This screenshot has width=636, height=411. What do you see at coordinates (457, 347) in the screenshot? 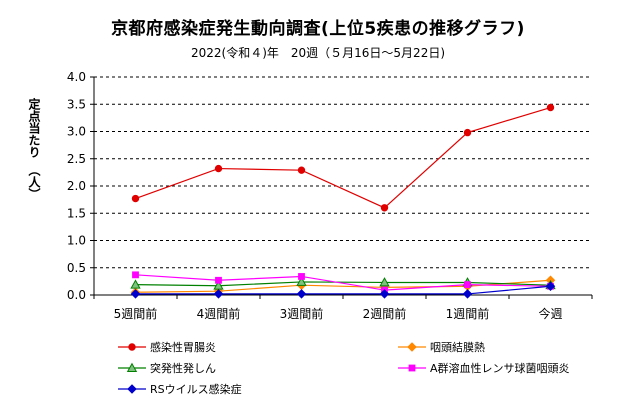
I see `legend-label: 咽頭結膜熱` at bounding box center [457, 347].